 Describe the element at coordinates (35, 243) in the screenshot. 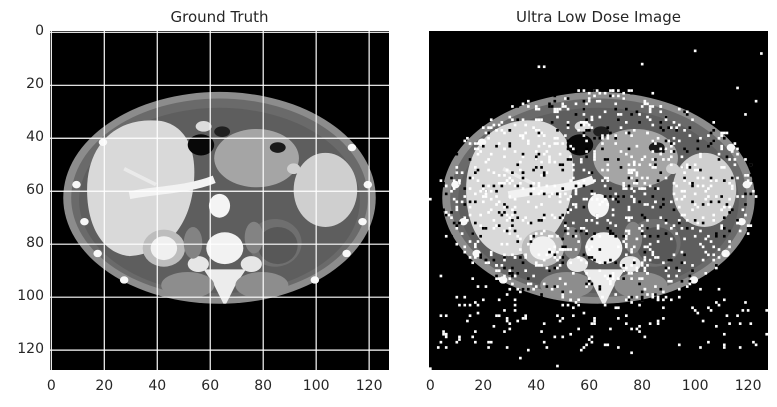

I see `y-tick-label: 80` at that location.